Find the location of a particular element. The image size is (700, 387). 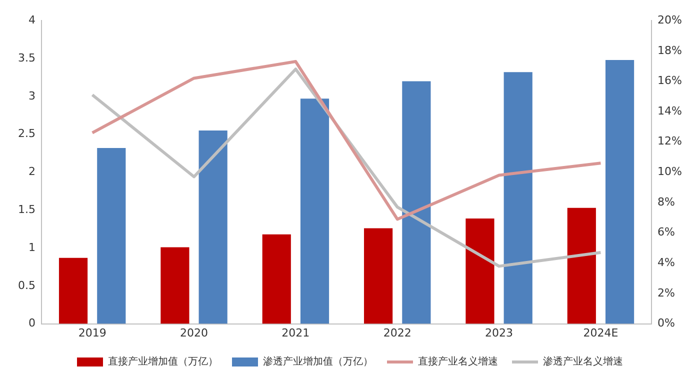

y2-tick-label: 6% is located at coordinates (667, 232).